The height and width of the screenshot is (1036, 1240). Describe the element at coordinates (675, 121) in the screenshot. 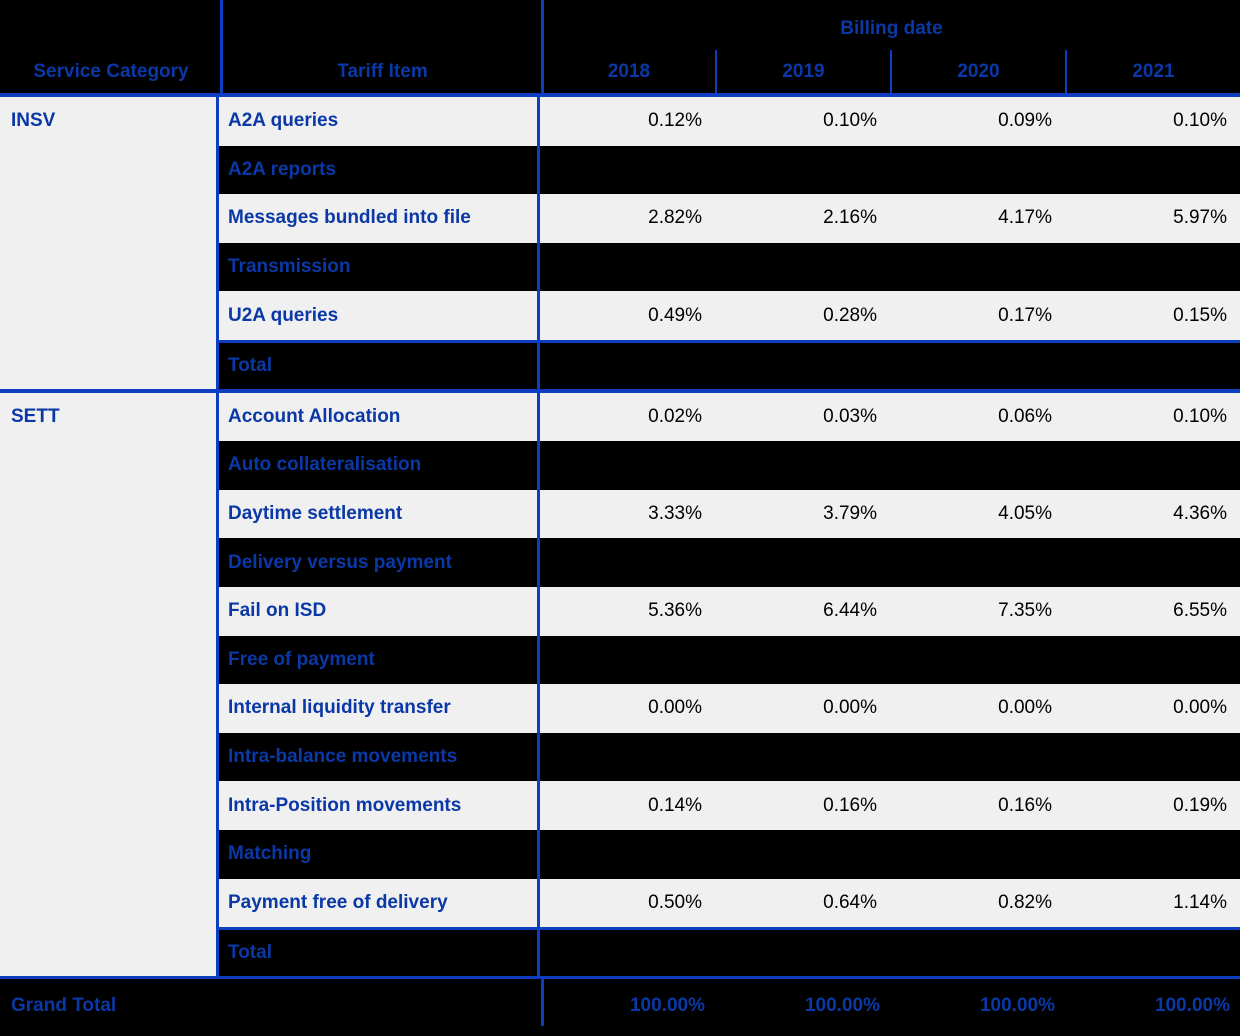

I see `value-cell: 0.12%` at that location.